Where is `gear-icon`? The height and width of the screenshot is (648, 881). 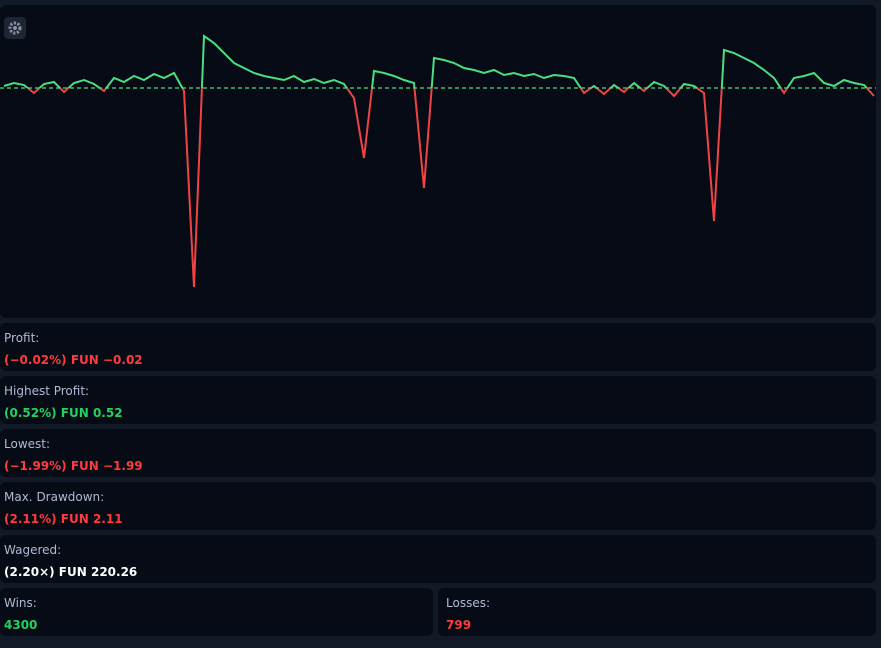
gear-icon is located at coordinates (15, 28).